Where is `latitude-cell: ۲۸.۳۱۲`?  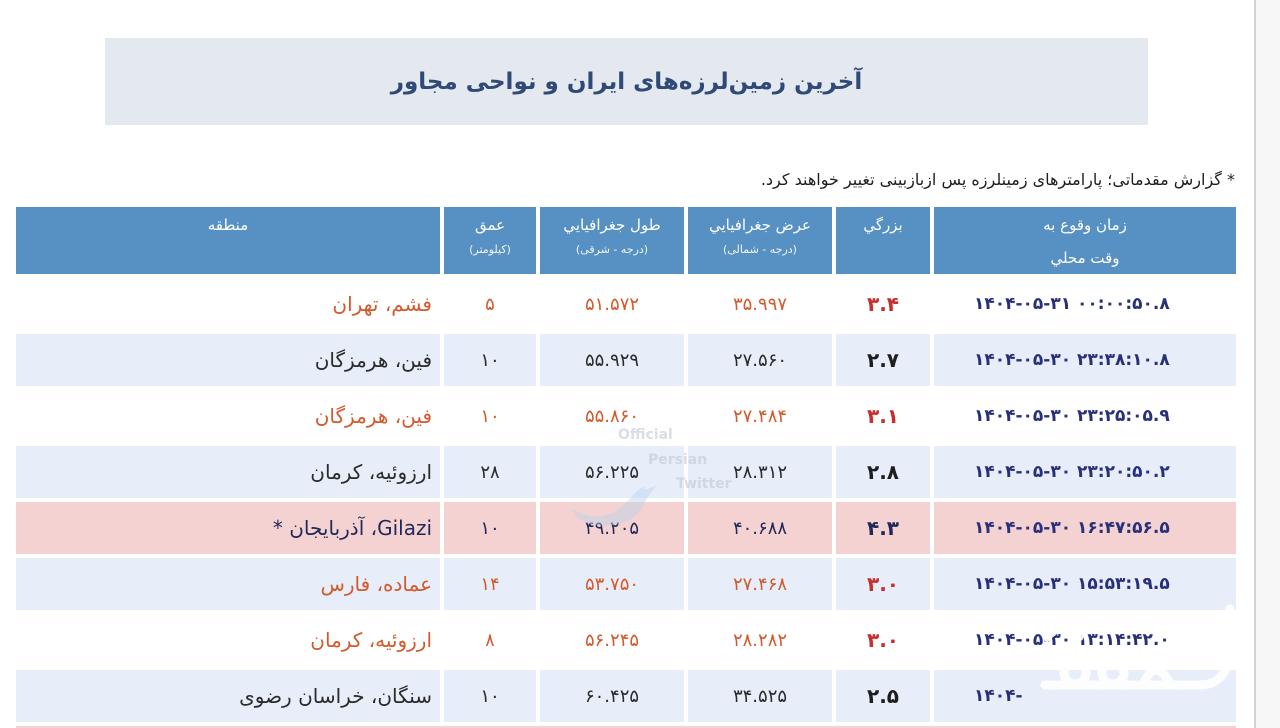
latitude-cell: ۲۸.۳۱۲ is located at coordinates (760, 472).